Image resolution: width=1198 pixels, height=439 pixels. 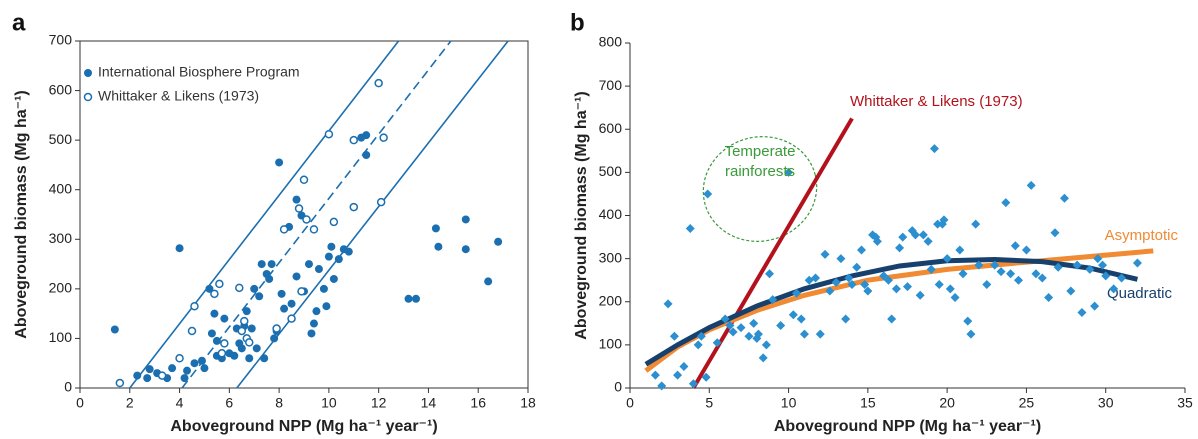 What do you see at coordinates (891, 311) in the screenshot?
I see `fit-line` at bounding box center [891, 311].